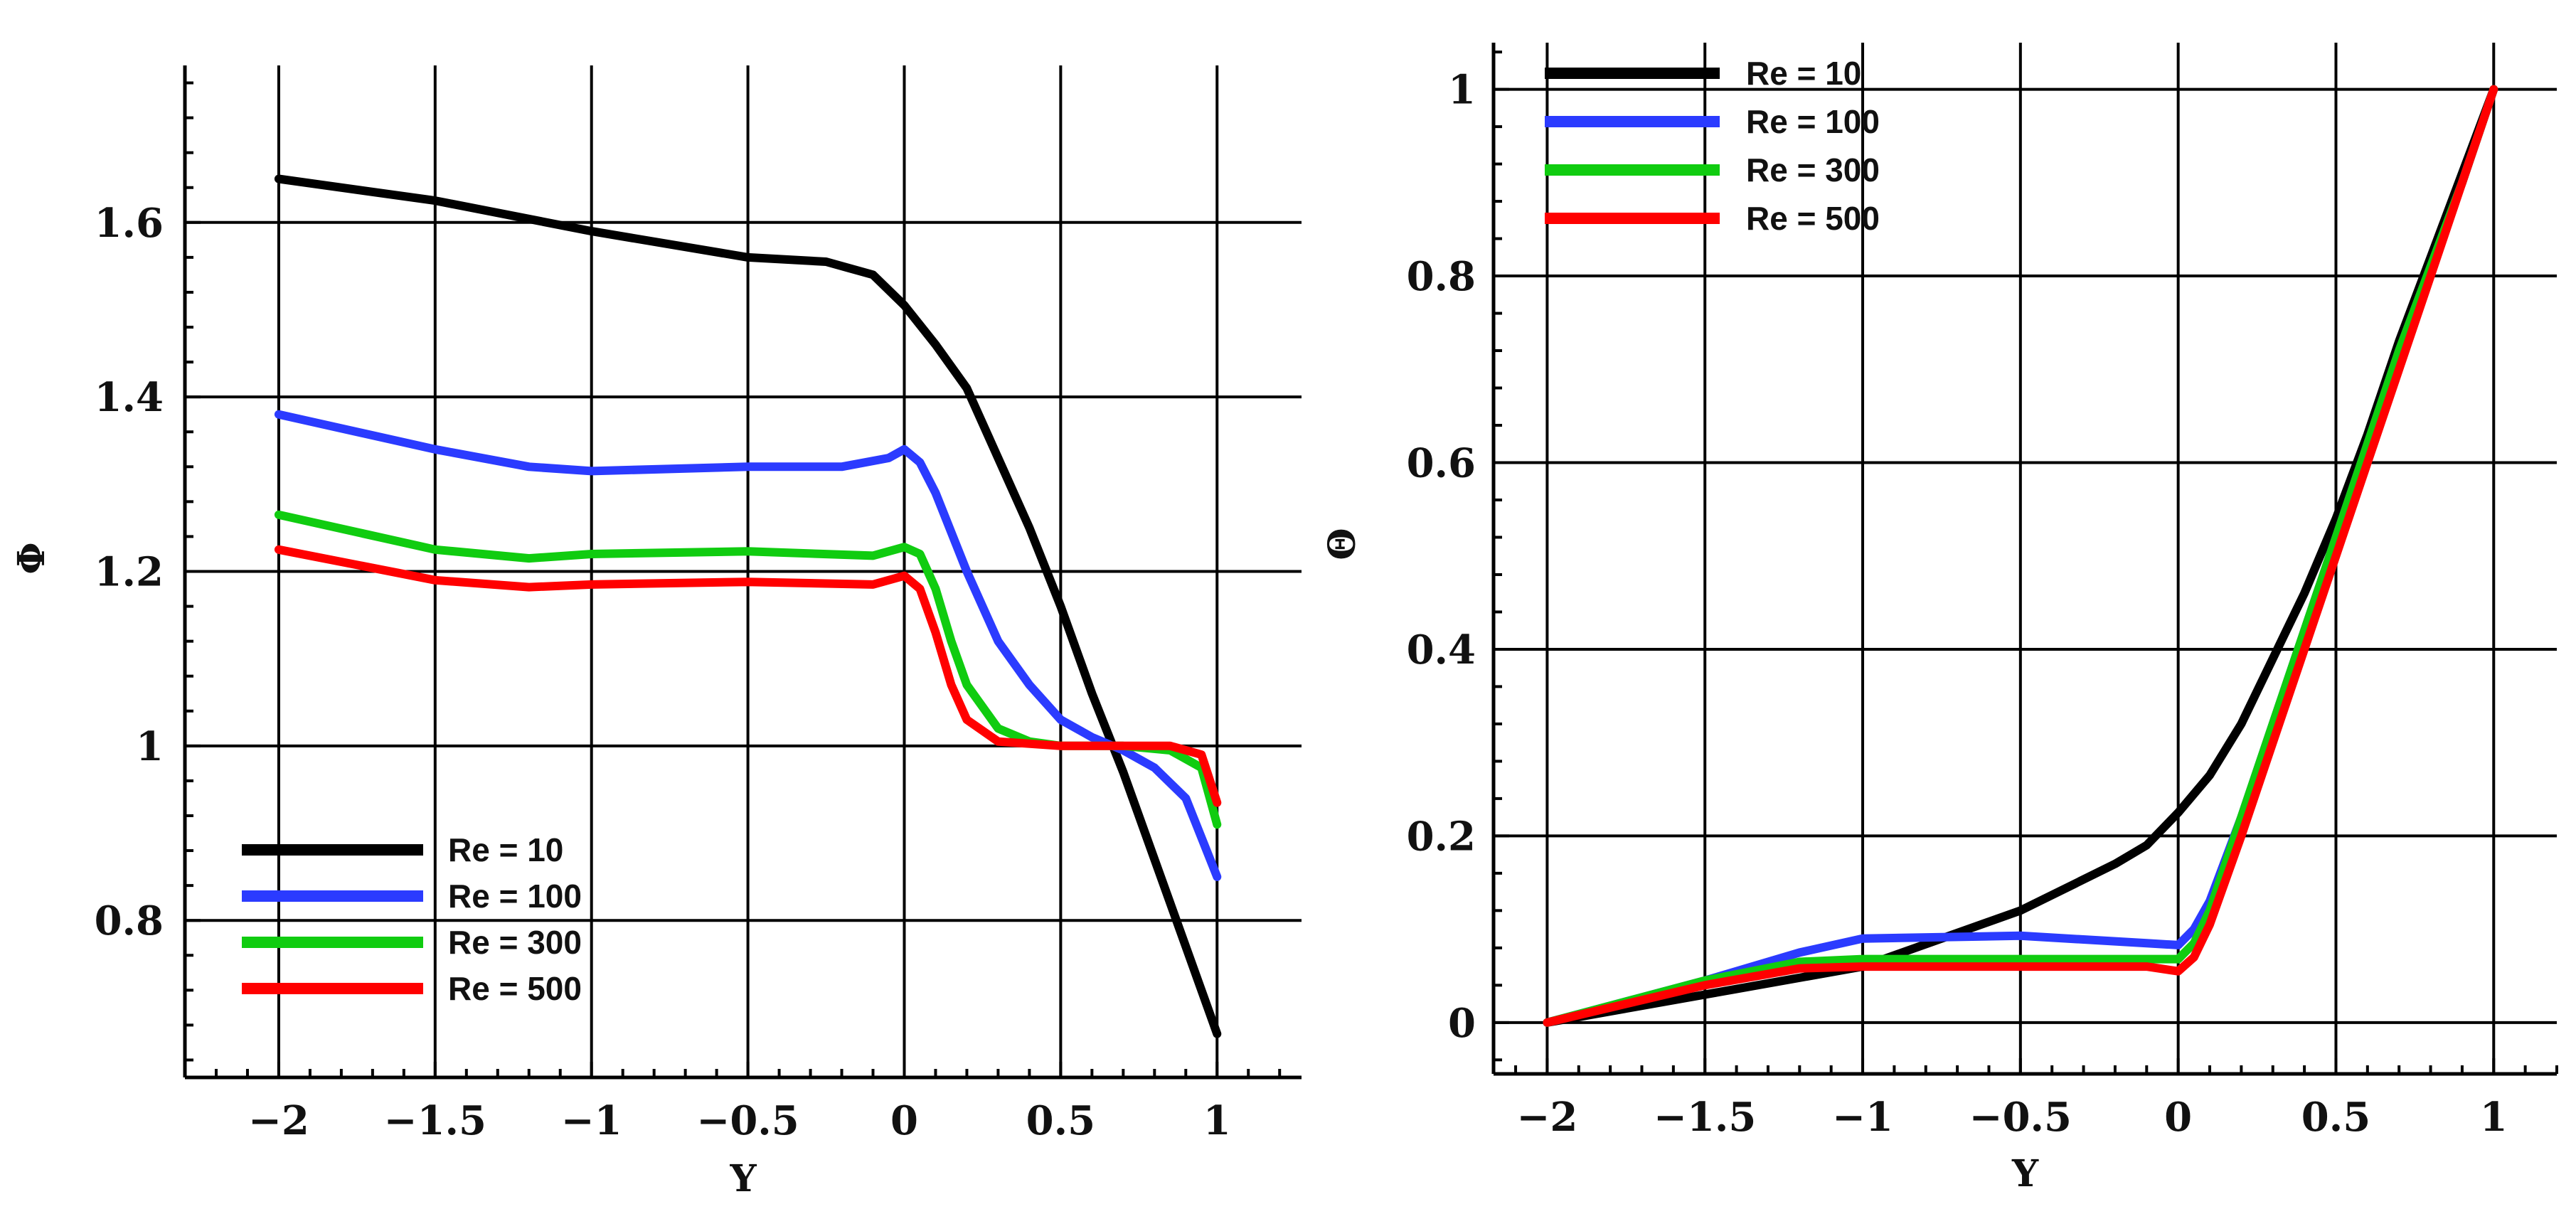  I want to click on y-tick-label: 1.4, so click(129, 397).